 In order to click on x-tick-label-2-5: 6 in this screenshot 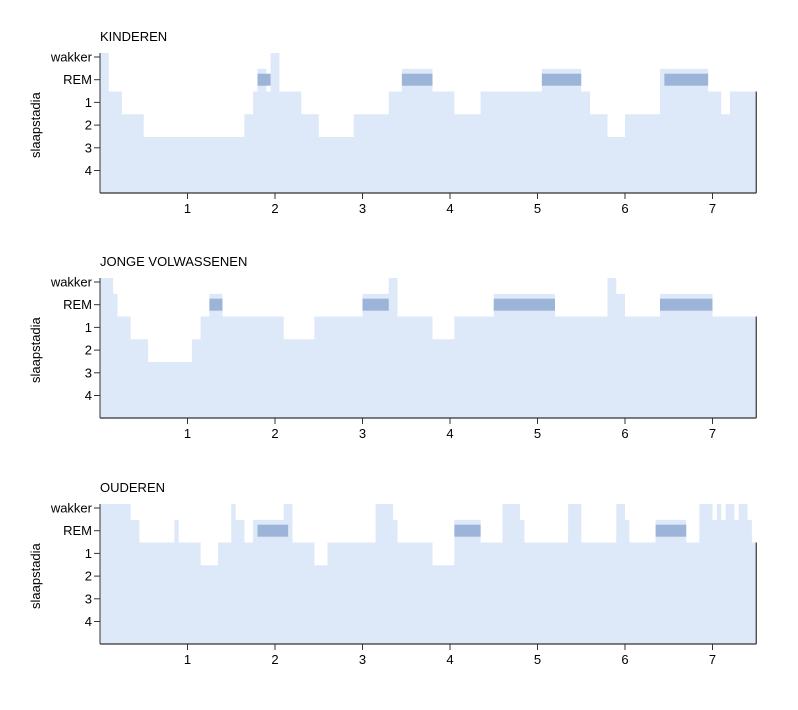, I will do `click(624, 659)`.